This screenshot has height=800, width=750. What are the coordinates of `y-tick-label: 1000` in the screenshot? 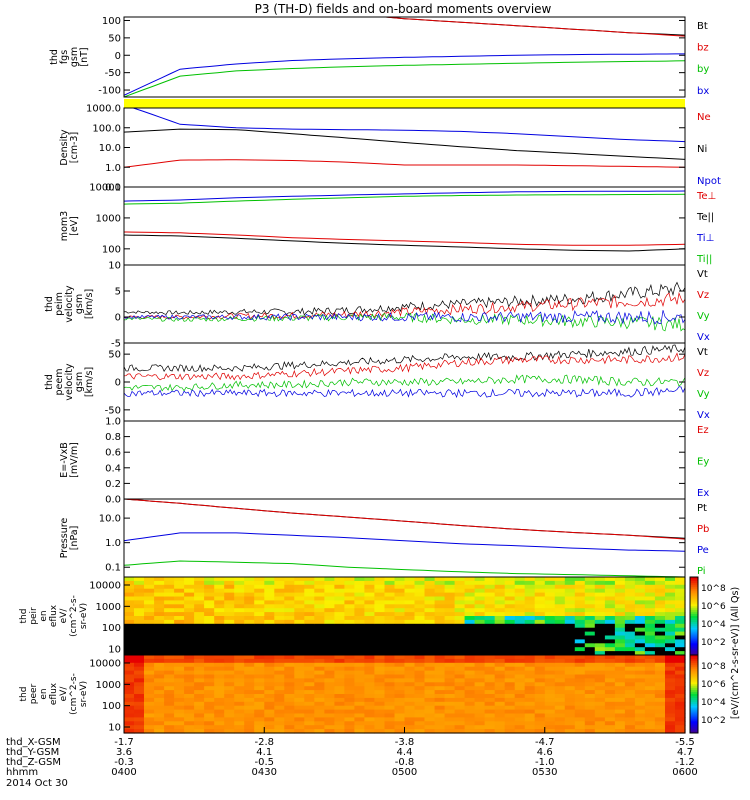 It's located at (108, 218).